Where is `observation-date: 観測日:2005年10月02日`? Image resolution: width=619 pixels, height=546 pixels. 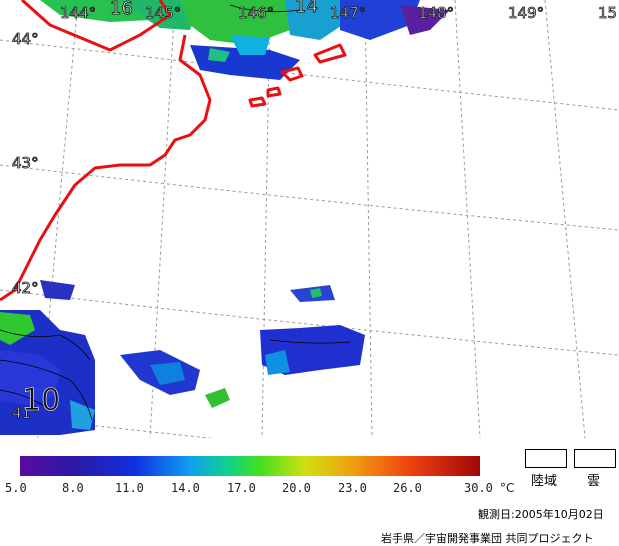
observation-date: 観測日:2005年10月02日 is located at coordinates (541, 514).